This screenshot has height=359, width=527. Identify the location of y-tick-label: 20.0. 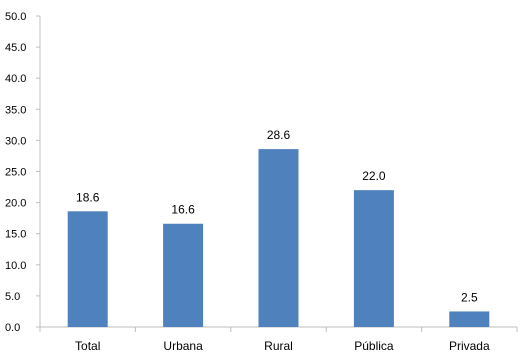
(15, 204).